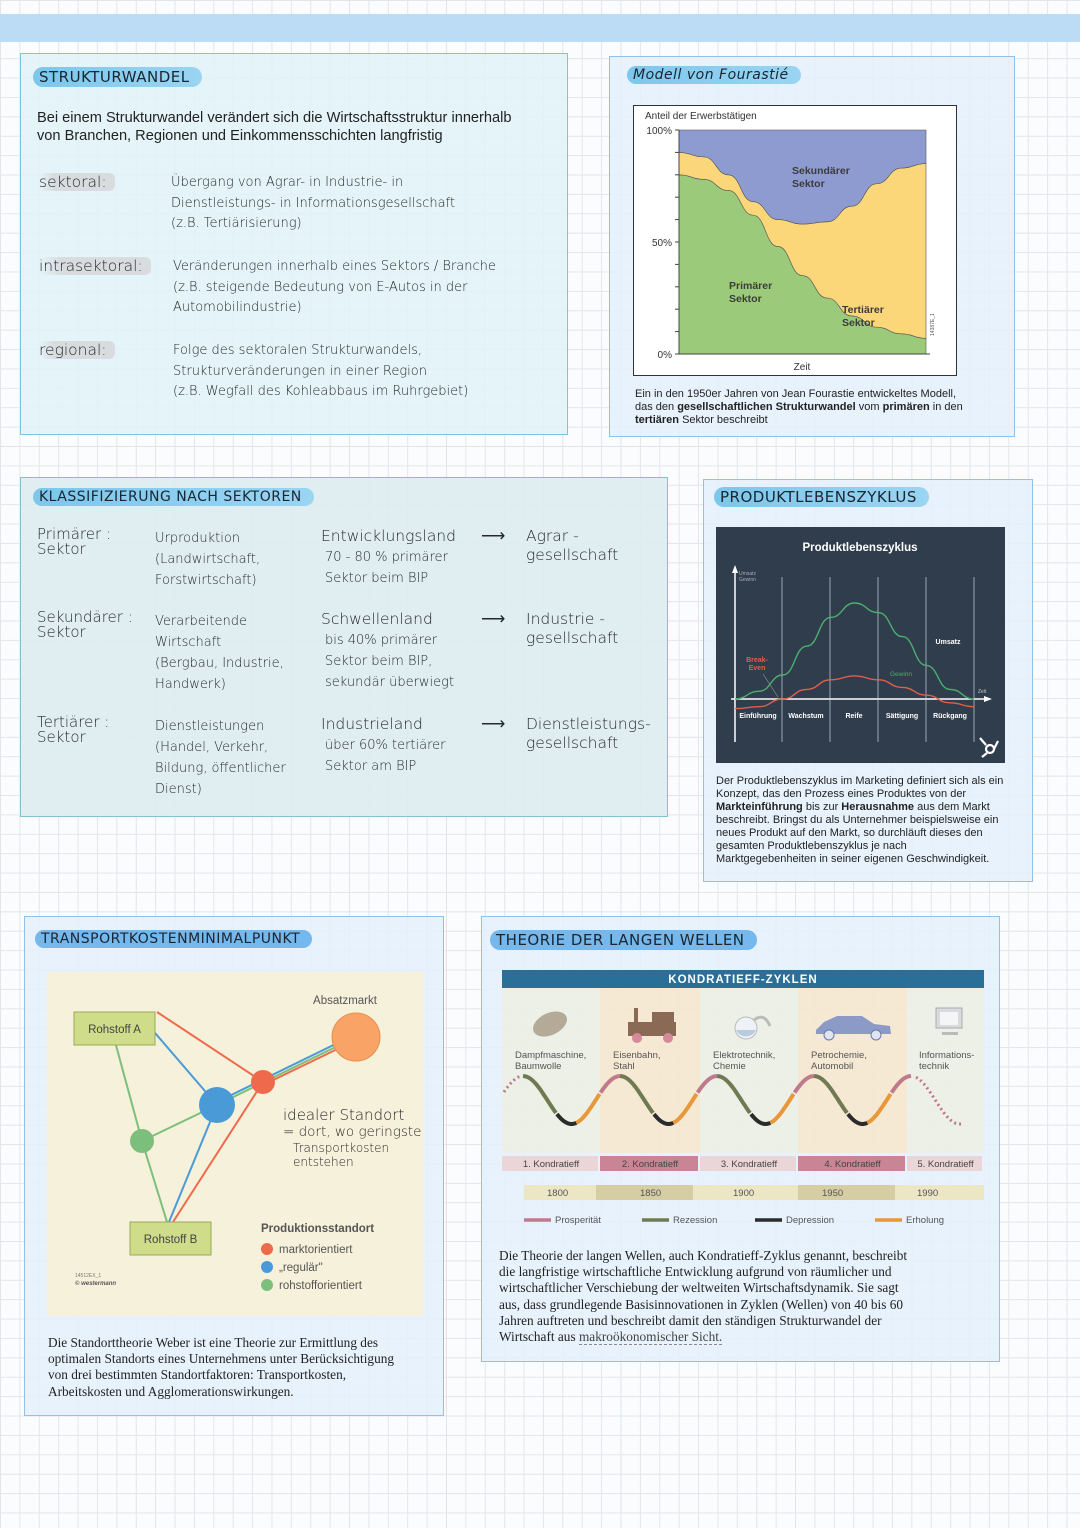  Describe the element at coordinates (701, 116) in the screenshot. I see `y-label: Anteil der Erwerbstätigen` at that location.